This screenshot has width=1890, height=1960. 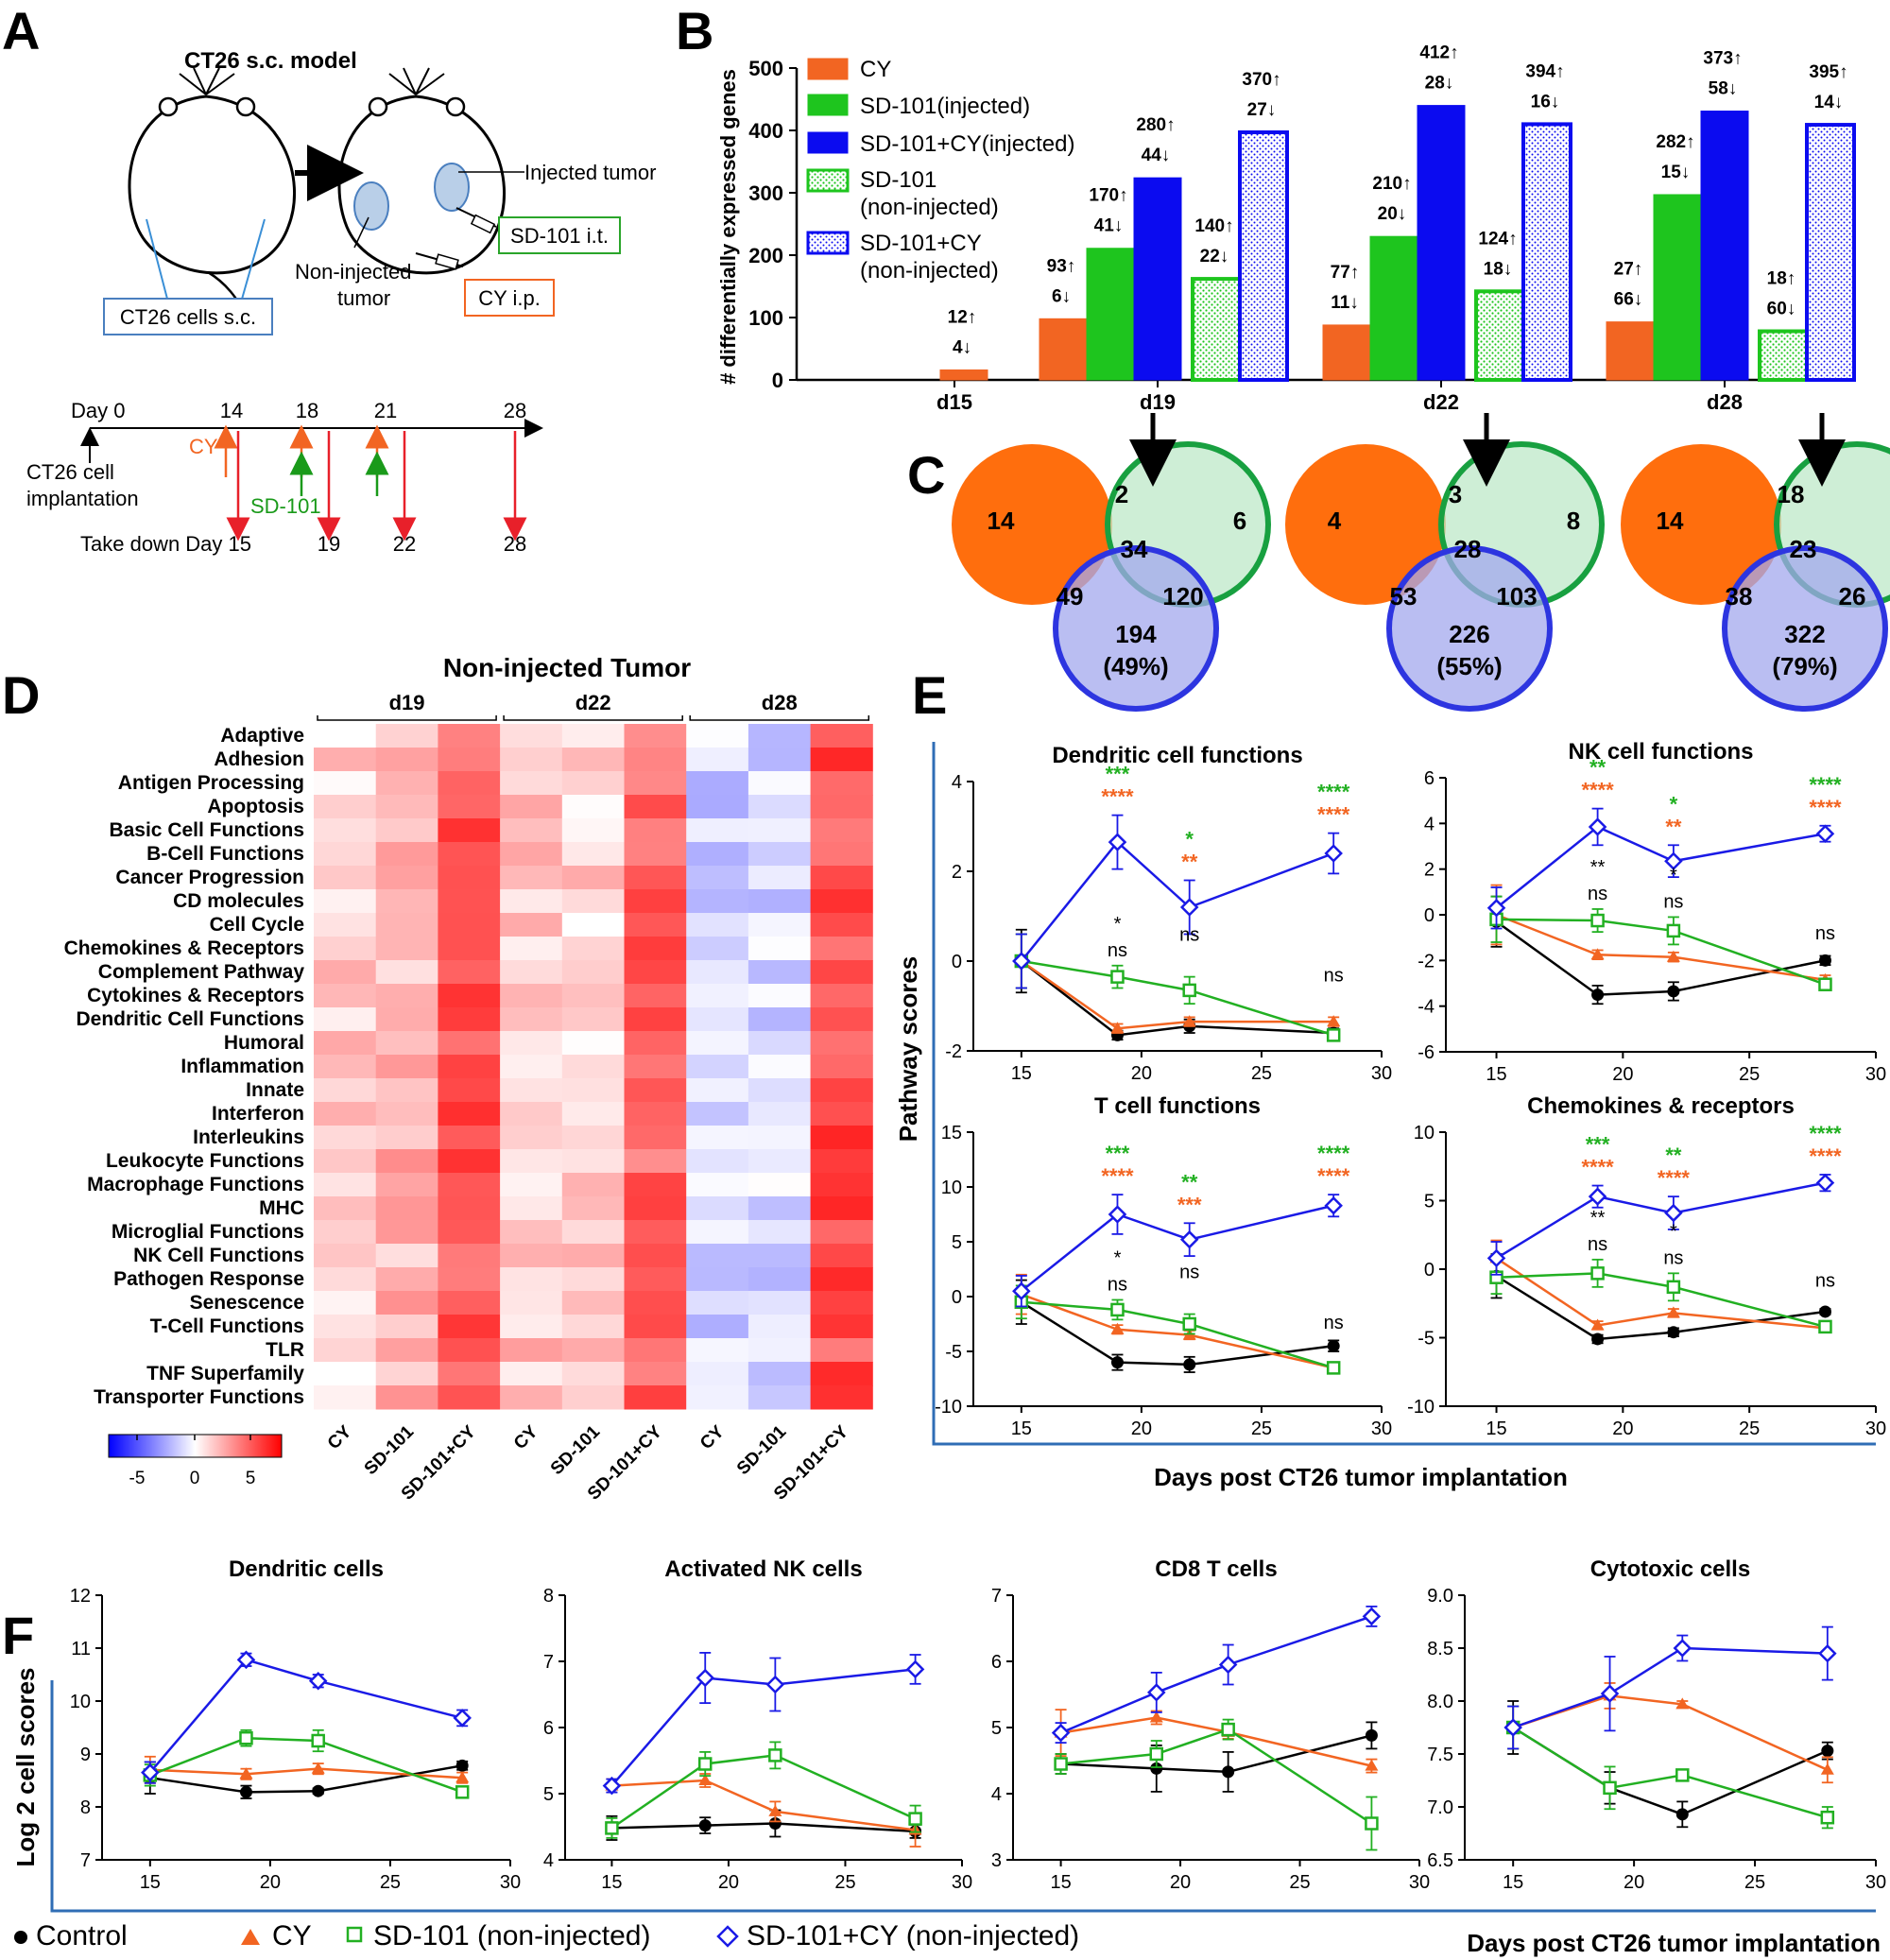 What do you see at coordinates (1496, 1074) in the screenshot?
I see `x-tick-label: 15` at bounding box center [1496, 1074].